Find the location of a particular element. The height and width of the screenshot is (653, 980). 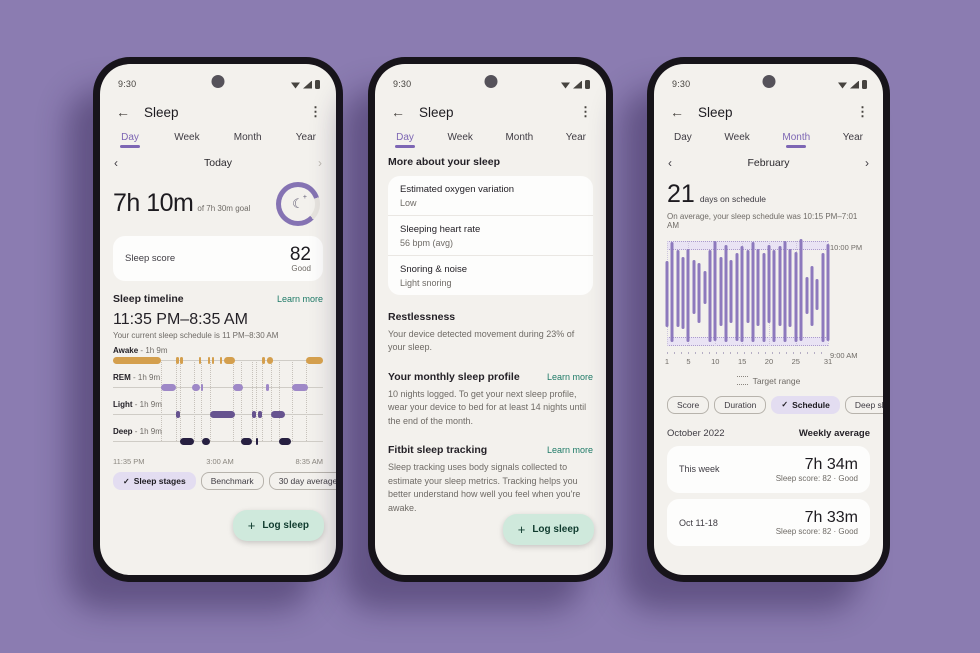

check-icon: ✓ is located at coordinates (126, 481).